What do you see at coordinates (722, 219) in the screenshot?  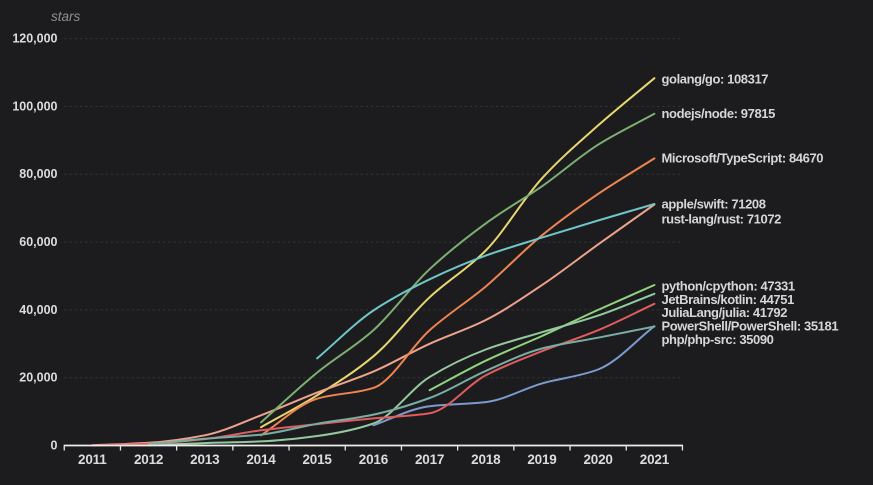 I see `svg-text: rust-lang/rust: 71072` at bounding box center [722, 219].